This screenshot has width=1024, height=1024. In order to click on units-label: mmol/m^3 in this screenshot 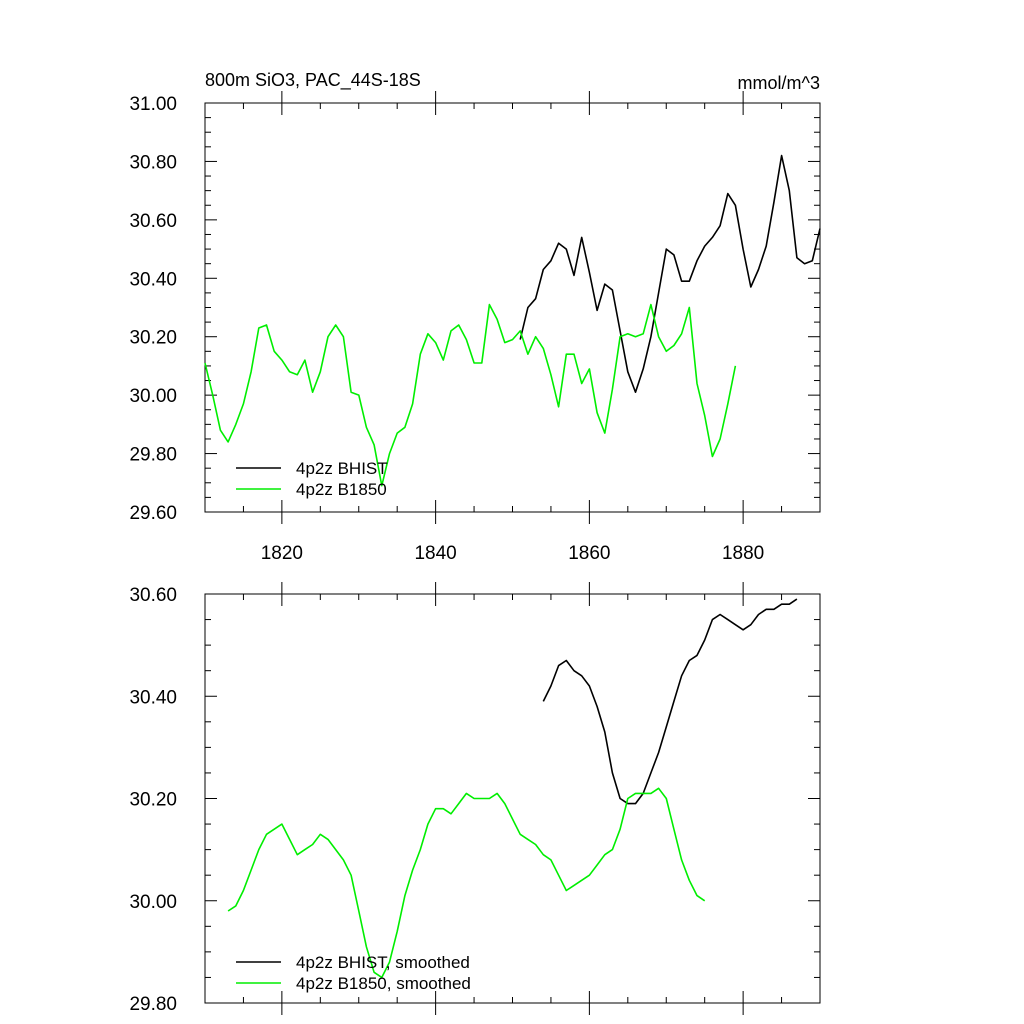, I will do `click(779, 83)`.